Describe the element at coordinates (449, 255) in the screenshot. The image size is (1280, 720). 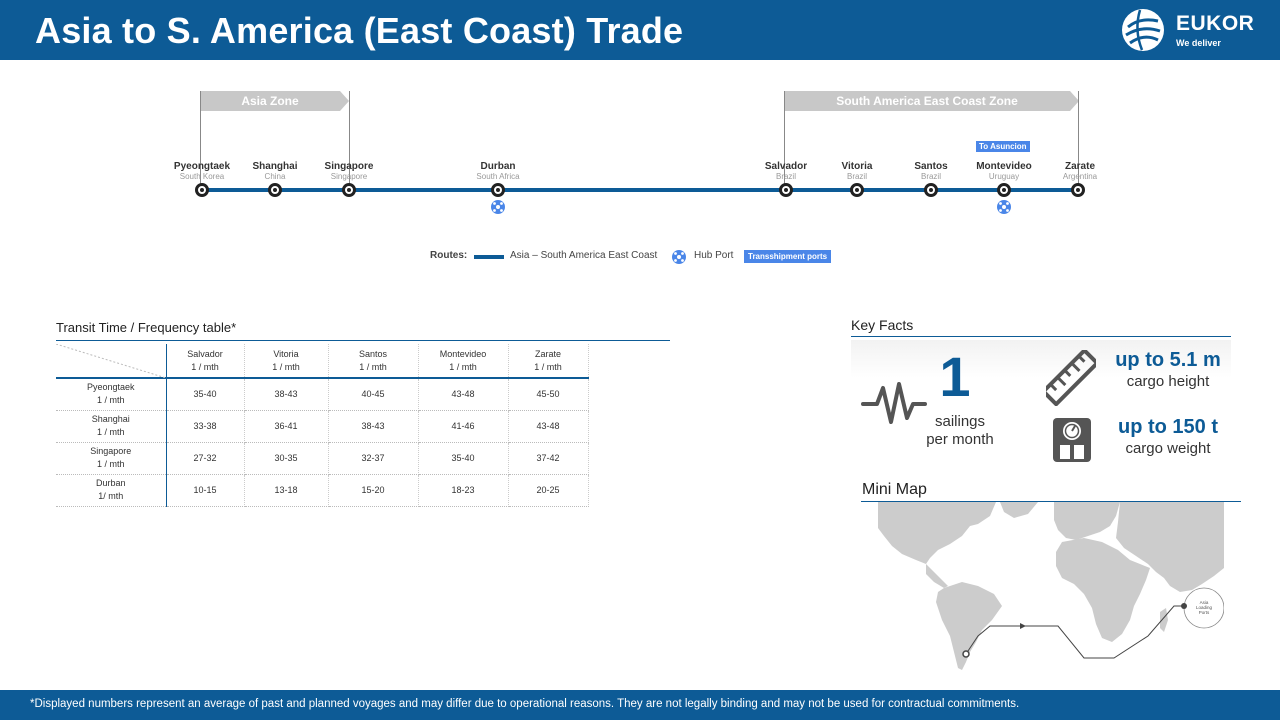
I see `legend-routes-label: Routes:` at that location.